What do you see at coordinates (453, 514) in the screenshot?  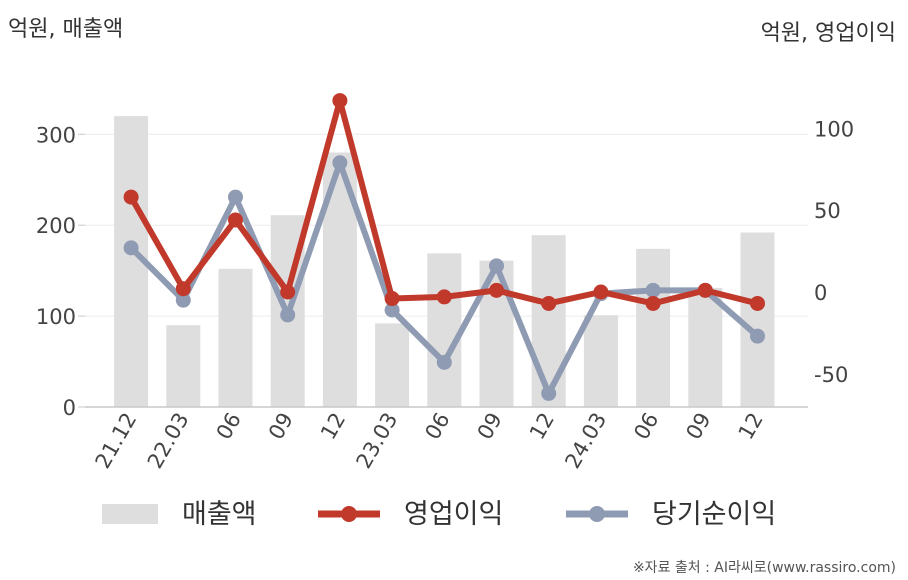 I see `legend-operating-profit-label: 영업이익` at bounding box center [453, 514].